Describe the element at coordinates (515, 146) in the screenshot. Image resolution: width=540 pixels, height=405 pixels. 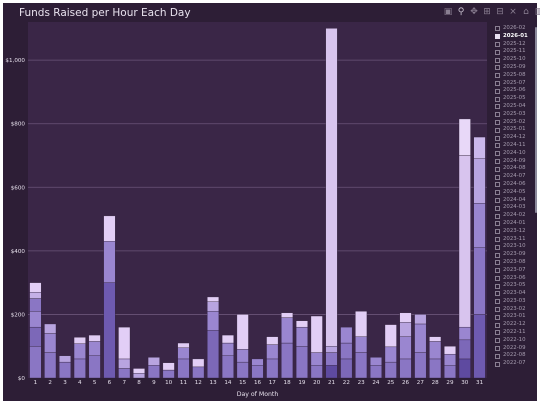
I see `legend-item: 2024-11` at that location.